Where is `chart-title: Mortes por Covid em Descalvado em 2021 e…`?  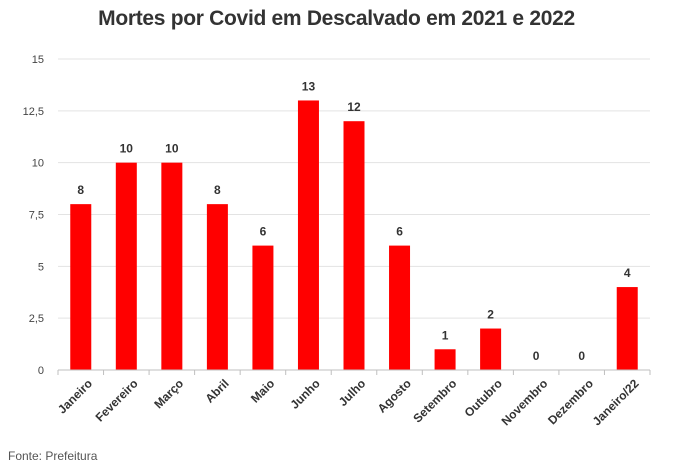
chart-title: Mortes por Covid em Descalvado em 2021 e… is located at coordinates (336, 18).